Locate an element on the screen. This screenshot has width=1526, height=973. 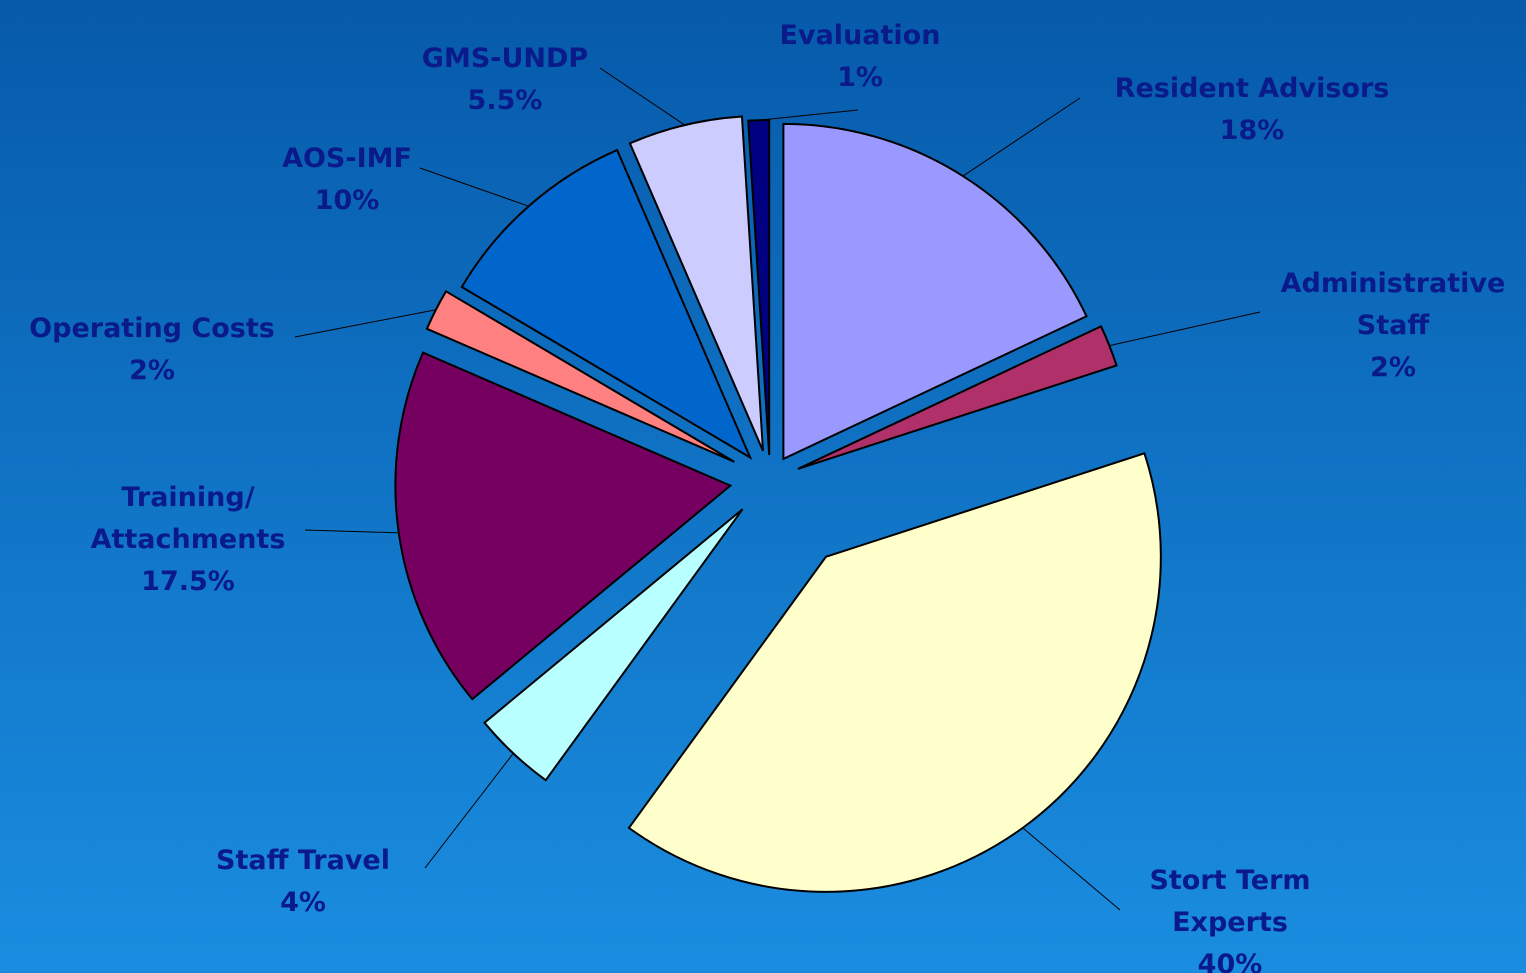
slice-label: GMS-UNDP is located at coordinates (505, 58).